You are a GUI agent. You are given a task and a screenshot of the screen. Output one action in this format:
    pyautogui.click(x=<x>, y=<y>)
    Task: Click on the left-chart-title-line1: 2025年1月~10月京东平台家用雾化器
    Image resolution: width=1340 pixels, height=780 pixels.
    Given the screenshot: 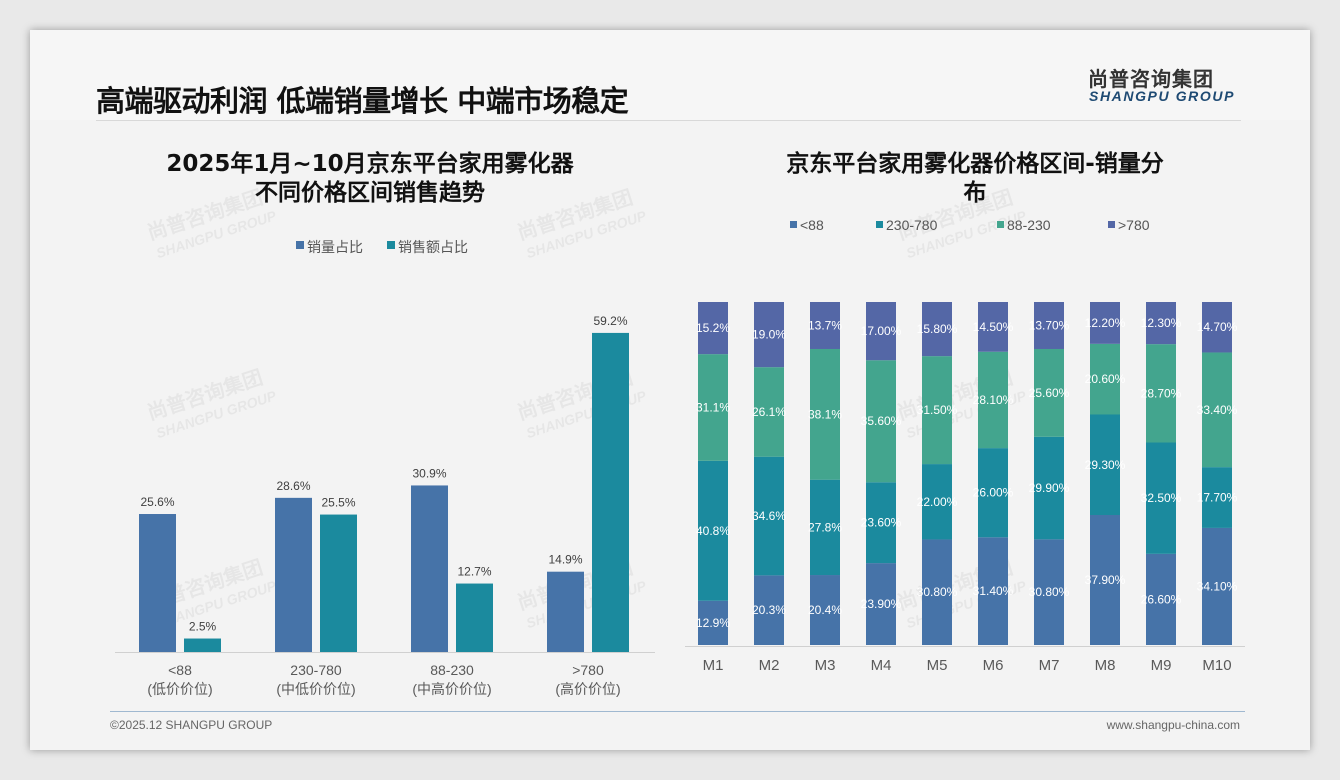 What is the action you would take?
    pyautogui.click(x=370, y=164)
    